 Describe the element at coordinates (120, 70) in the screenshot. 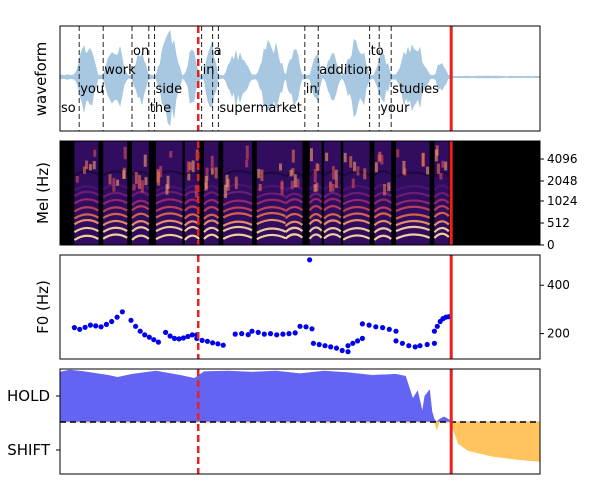

I see `word-label: work` at that location.